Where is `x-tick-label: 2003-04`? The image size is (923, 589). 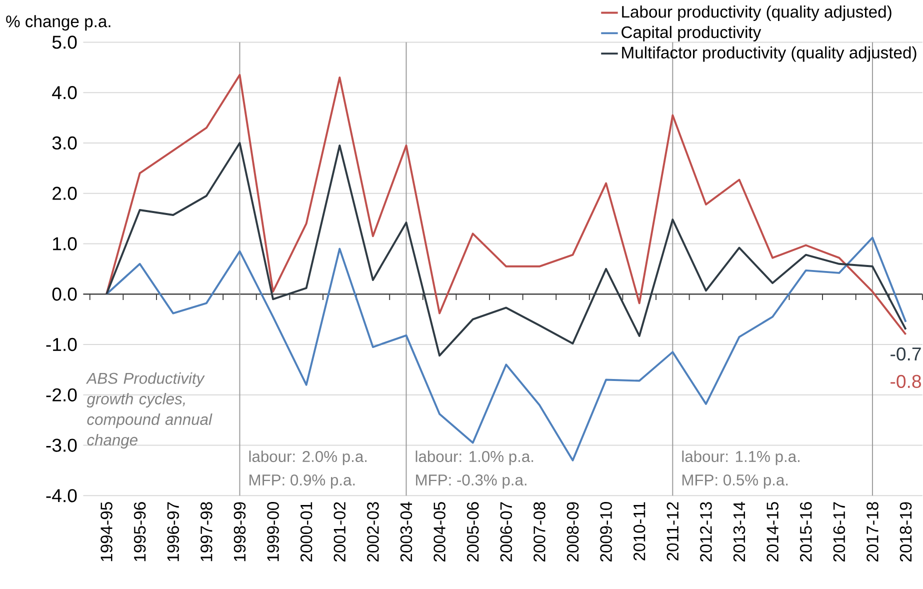
x-tick-label: 2003-04 is located at coordinates (406, 532).